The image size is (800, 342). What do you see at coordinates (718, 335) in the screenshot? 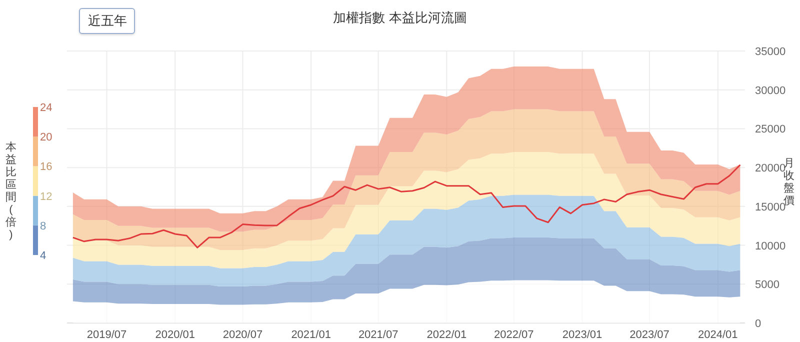
I see `x-tick-label: 2024/01` at bounding box center [718, 335].